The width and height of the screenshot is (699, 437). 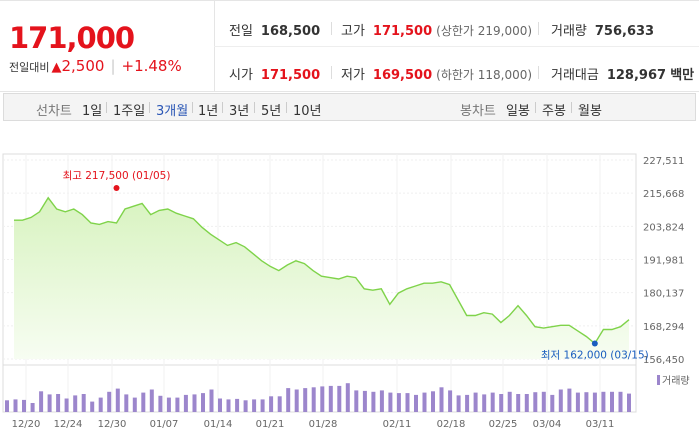 I want to click on x-tick-label: 02/25, so click(x=503, y=424).